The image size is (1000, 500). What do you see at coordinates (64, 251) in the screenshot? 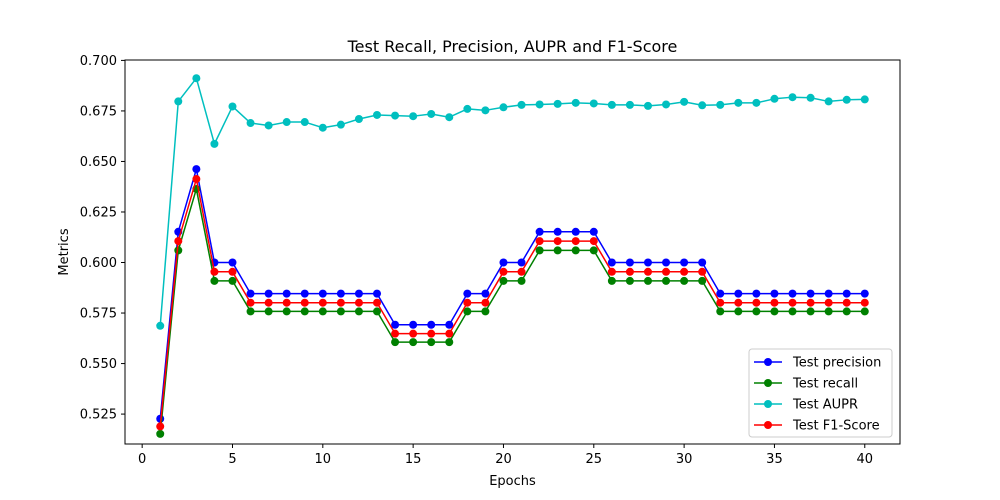
I see `y-axis-title: Metrics` at bounding box center [64, 251].